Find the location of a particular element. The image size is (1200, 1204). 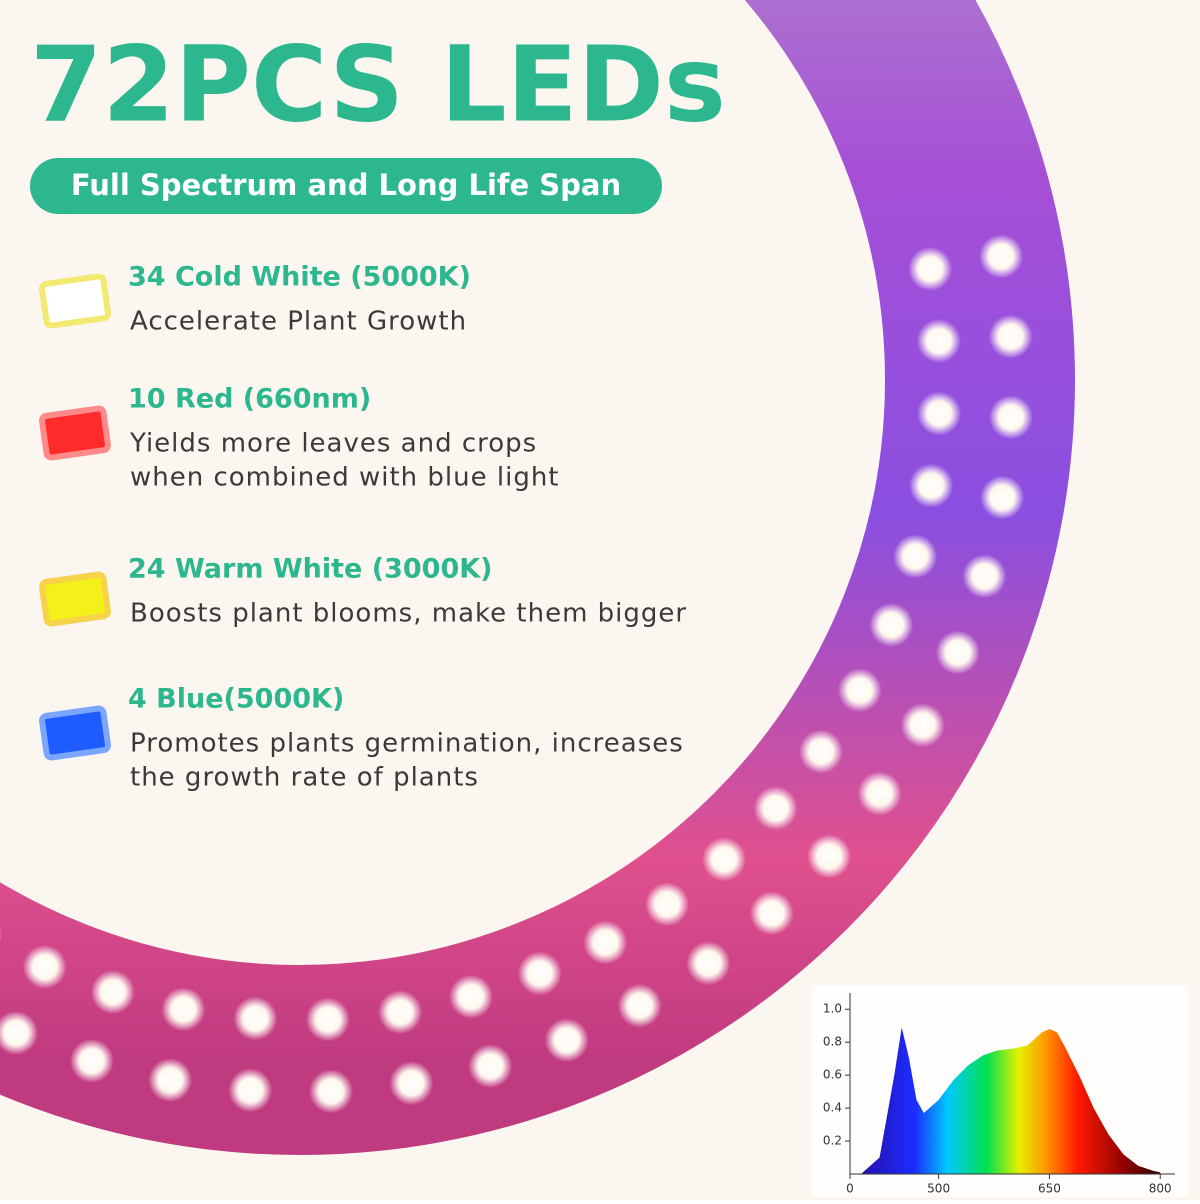

x-tick-label: 800 is located at coordinates (1160, 1189).